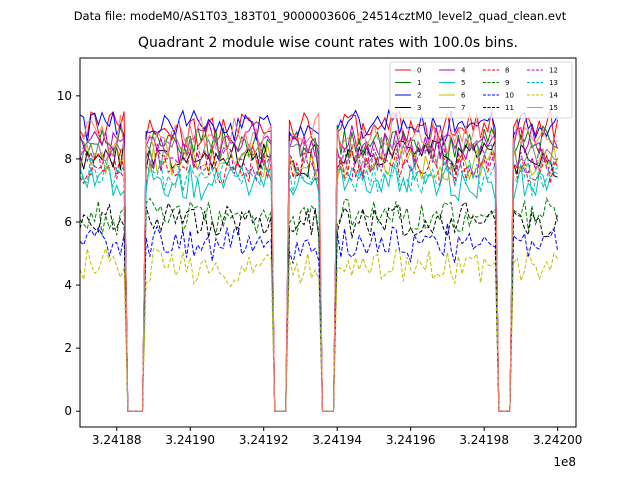  I want to click on legend-label-9: 9, so click(507, 83).